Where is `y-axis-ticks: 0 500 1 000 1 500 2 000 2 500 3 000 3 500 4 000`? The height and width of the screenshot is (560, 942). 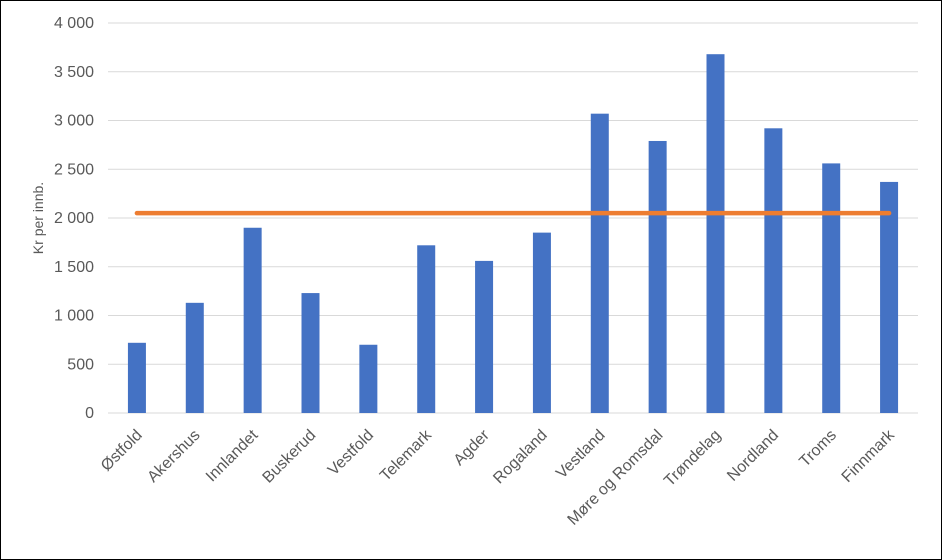 y-axis-ticks: 0 500 1 000 1 500 2 000 2 500 3 000 3 500 4 000 is located at coordinates (74, 218).